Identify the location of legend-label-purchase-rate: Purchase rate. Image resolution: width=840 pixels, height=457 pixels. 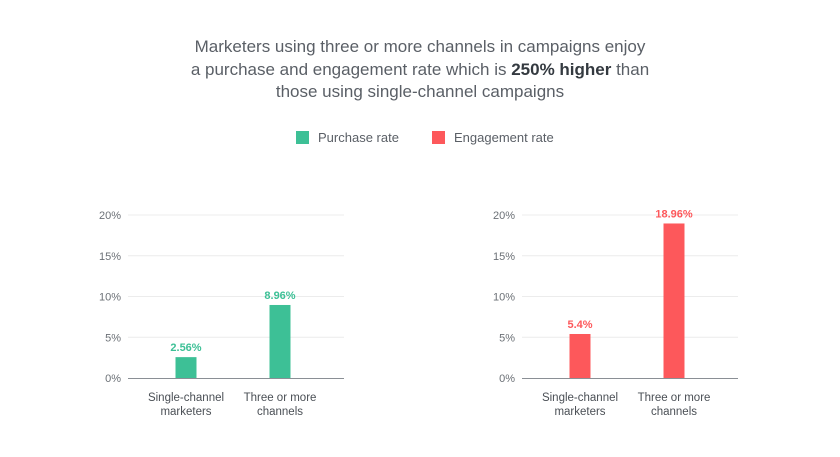
(358, 137).